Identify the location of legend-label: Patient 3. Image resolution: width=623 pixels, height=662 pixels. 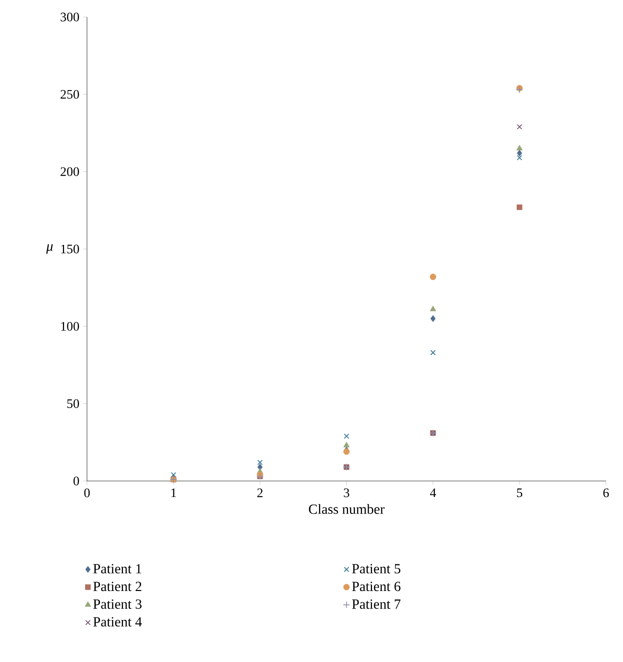
(117, 604).